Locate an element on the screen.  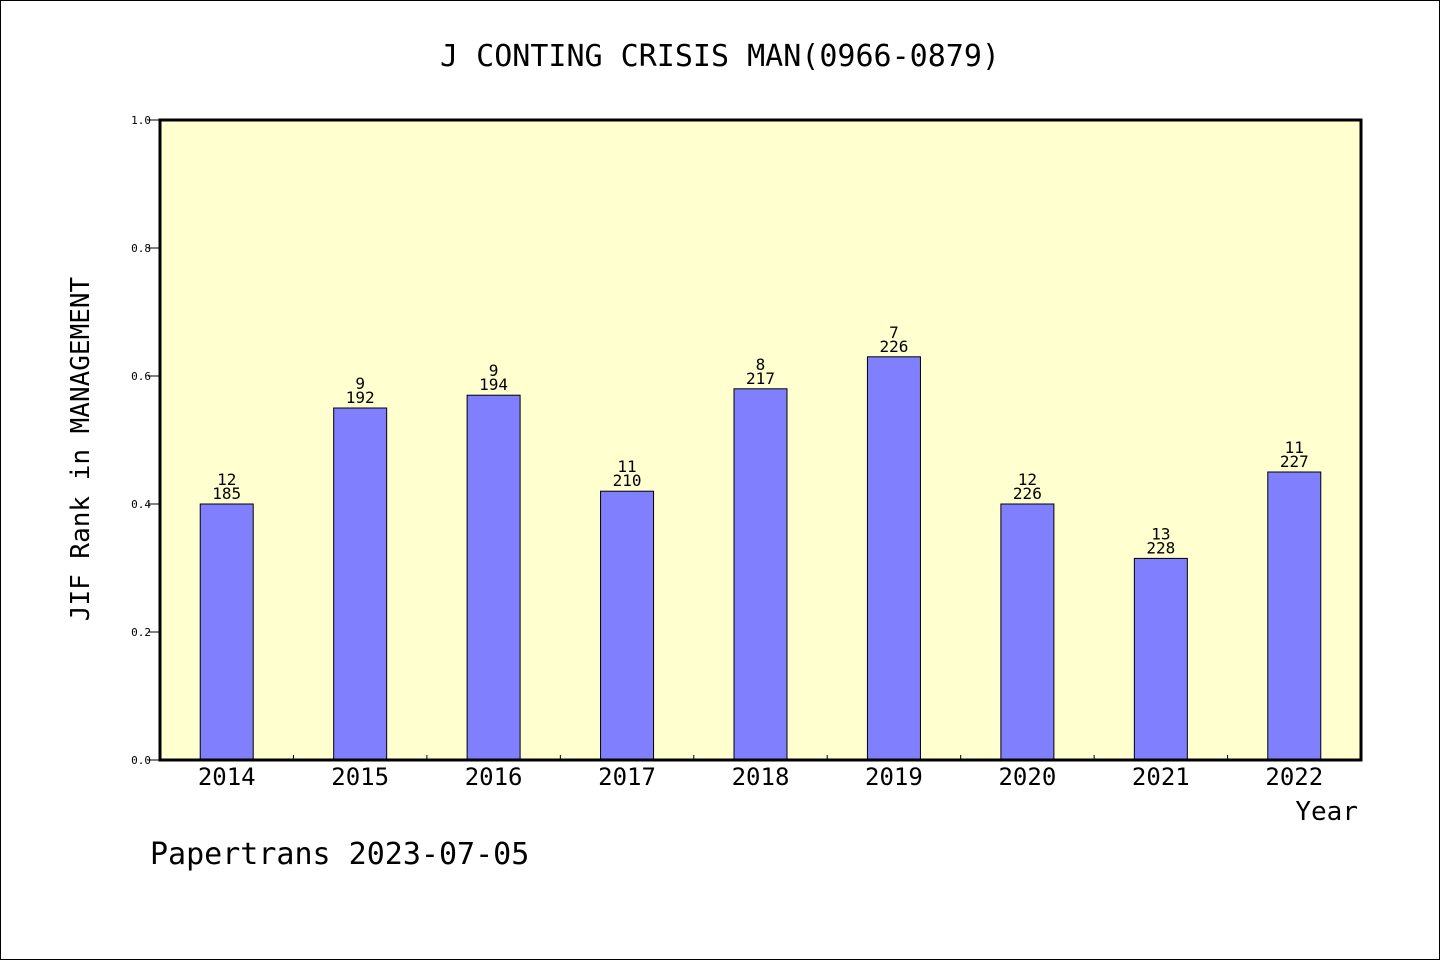
y-tick-label: 0.4 is located at coordinates (141, 504).